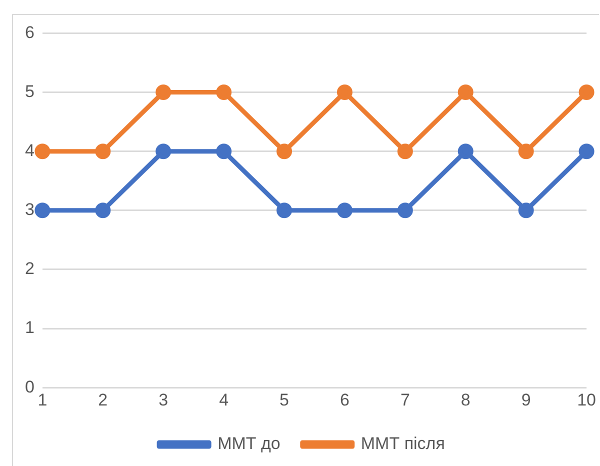  I want to click on y-tick-label: 1, so click(29, 328).